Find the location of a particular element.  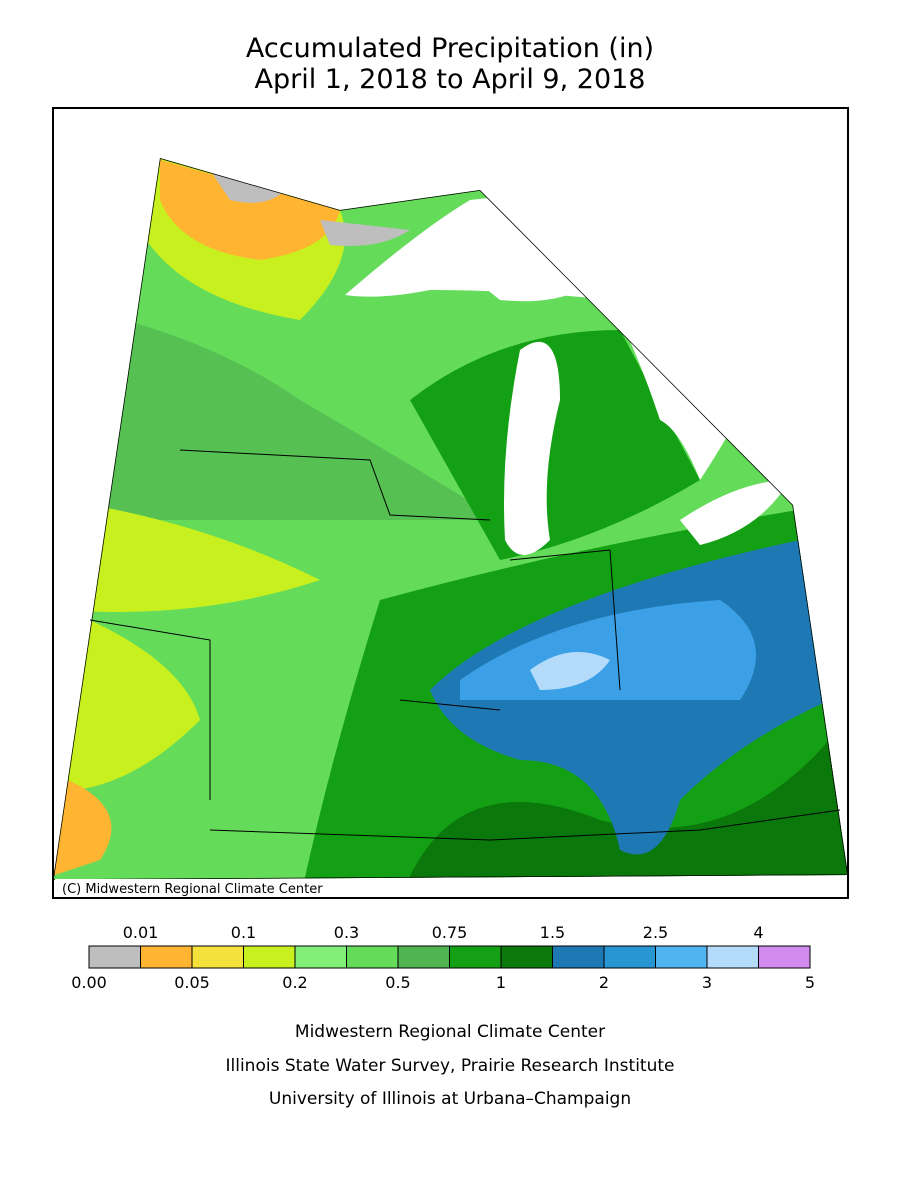

legend-label: 0.5 is located at coordinates (397, 982).